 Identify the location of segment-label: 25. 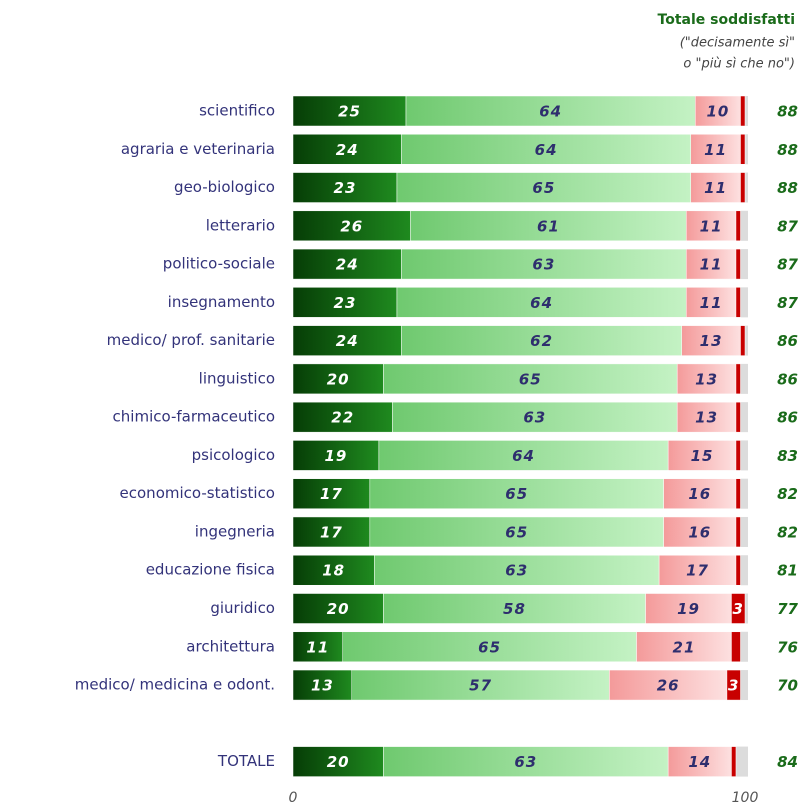
(349, 112).